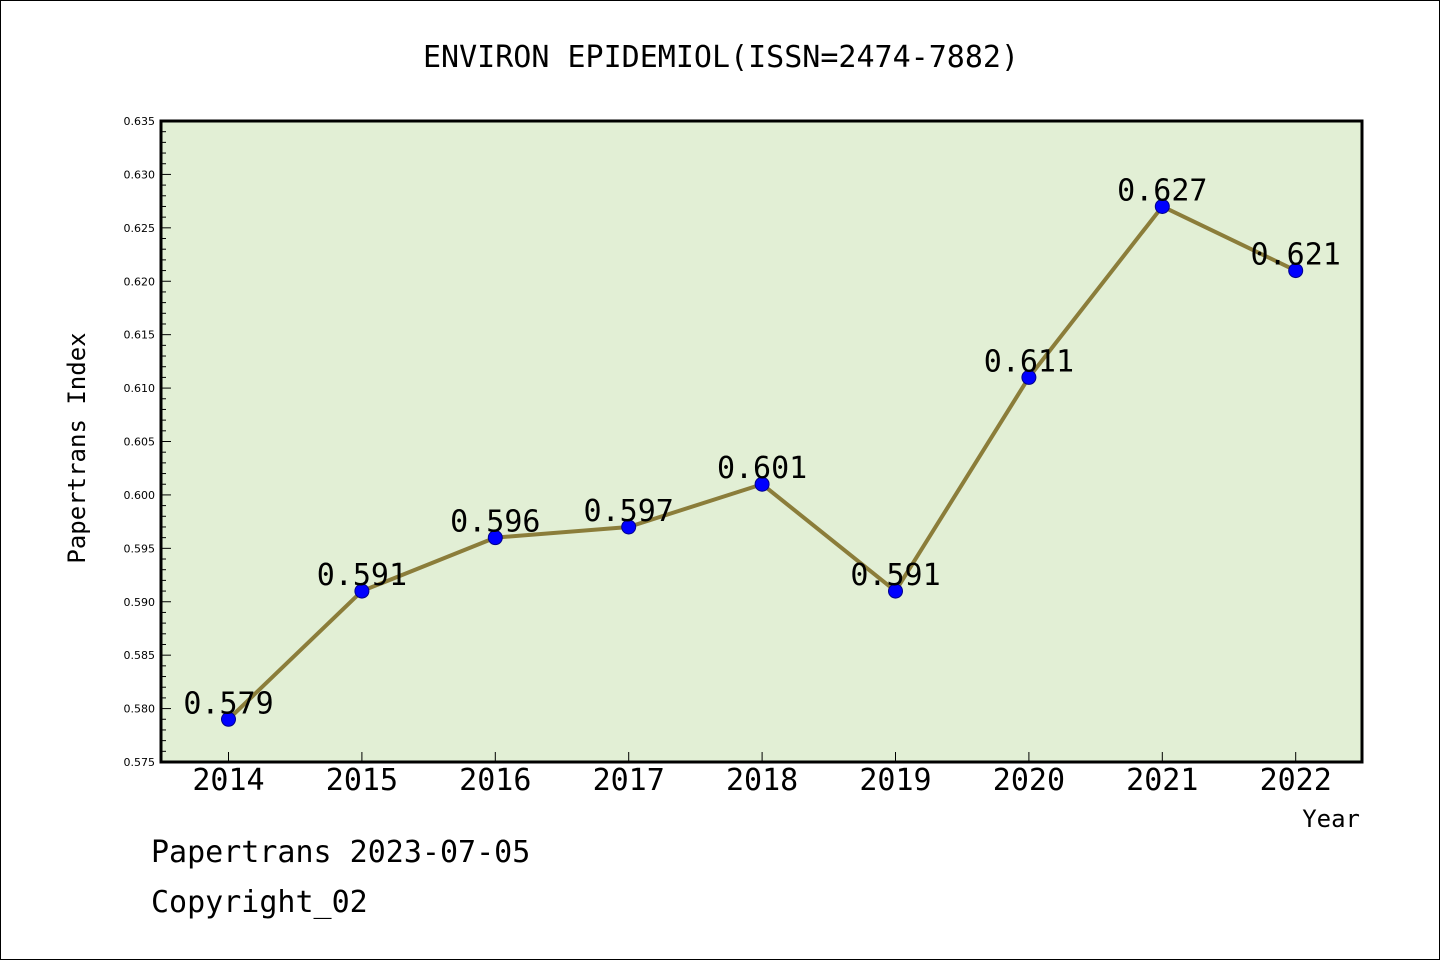 The height and width of the screenshot is (961, 1440). I want to click on data-label: 0.596, so click(495, 522).